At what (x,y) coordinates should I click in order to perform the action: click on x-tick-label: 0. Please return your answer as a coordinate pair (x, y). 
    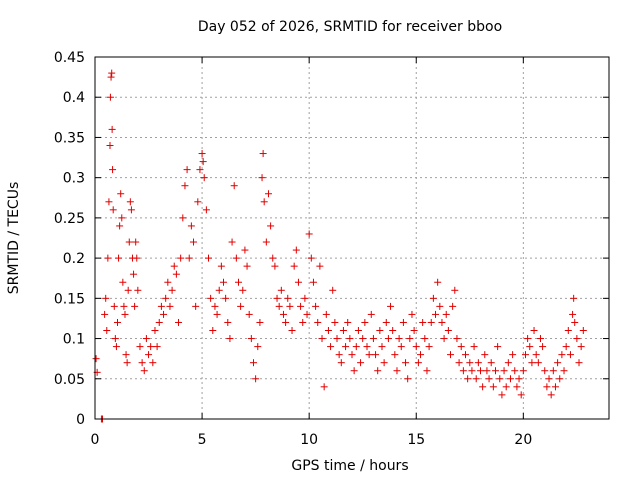
    Looking at the image, I should click on (95, 440).